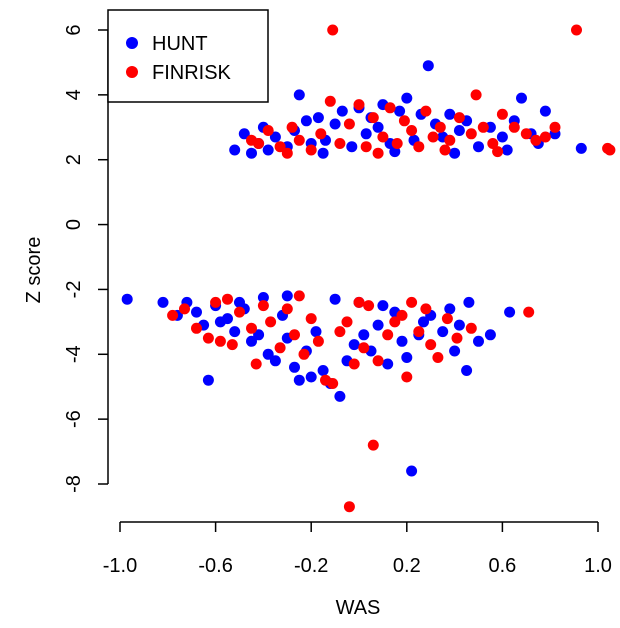  Describe the element at coordinates (311, 566) in the screenshot. I see `x-tick-label: -0.2` at that location.